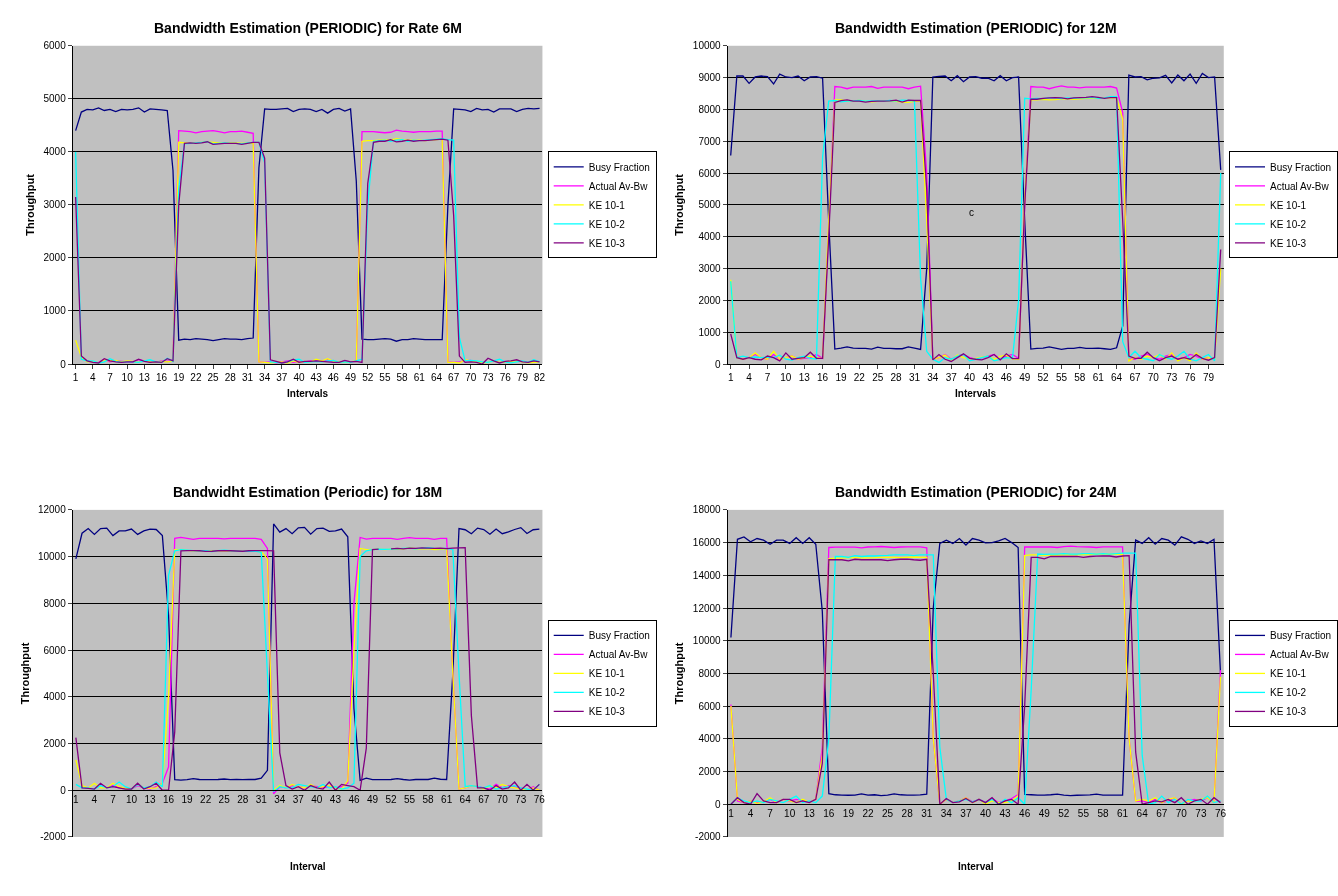 This screenshot has height=896, width=1338. Describe the element at coordinates (804, 378) in the screenshot. I see `x-tick-label: 13` at that location.